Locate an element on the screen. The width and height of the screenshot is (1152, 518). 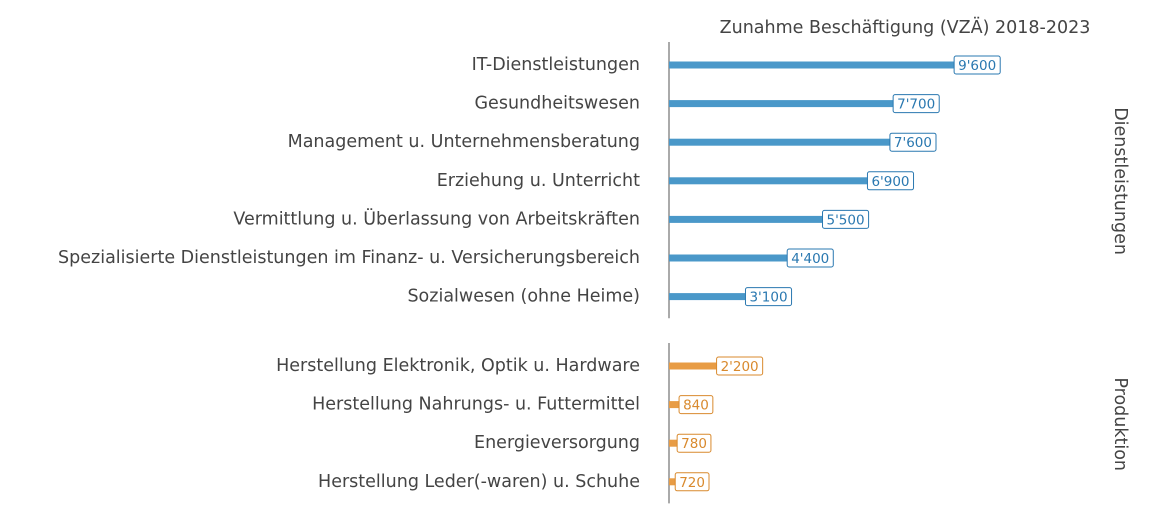
category-label: Sozialwesen (ohne Heime) is located at coordinates (523, 297).